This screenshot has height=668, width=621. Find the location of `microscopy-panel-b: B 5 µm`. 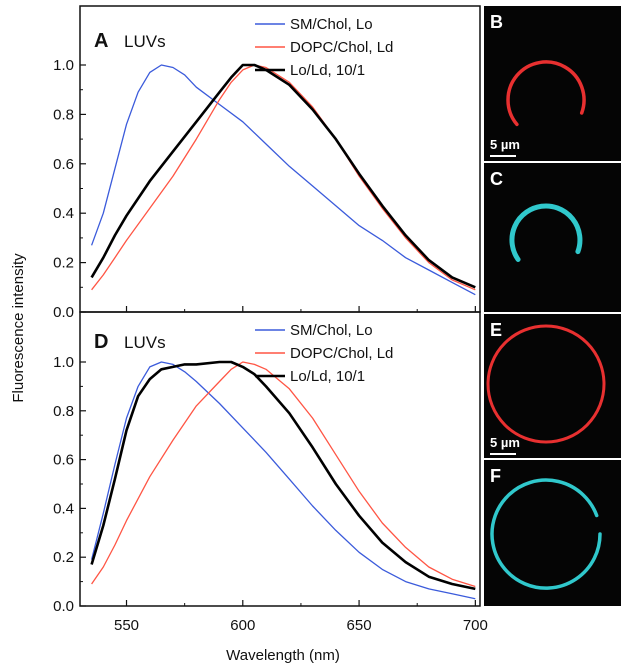

microscopy-panel-b: B 5 µm is located at coordinates (552, 83).